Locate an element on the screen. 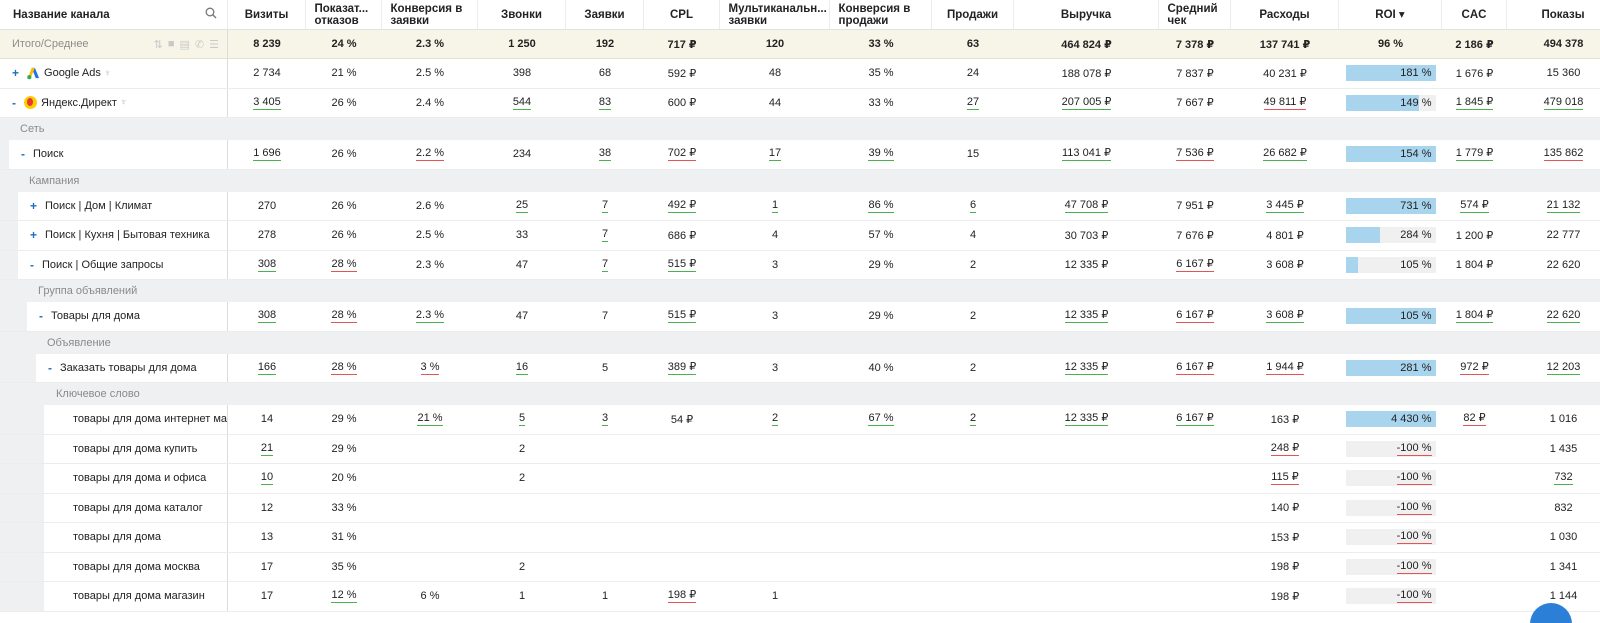 The image size is (1600, 623). metric-value: 29 % is located at coordinates (344, 448).